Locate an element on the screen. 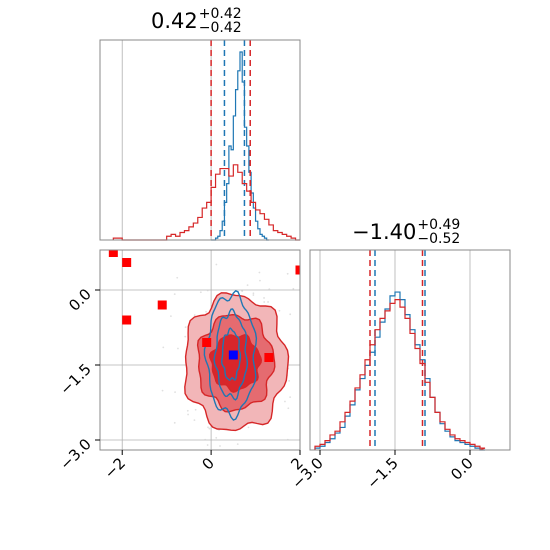 This screenshot has height=550, width=550. joint-x-tick-label: 0 is located at coordinates (207, 463).